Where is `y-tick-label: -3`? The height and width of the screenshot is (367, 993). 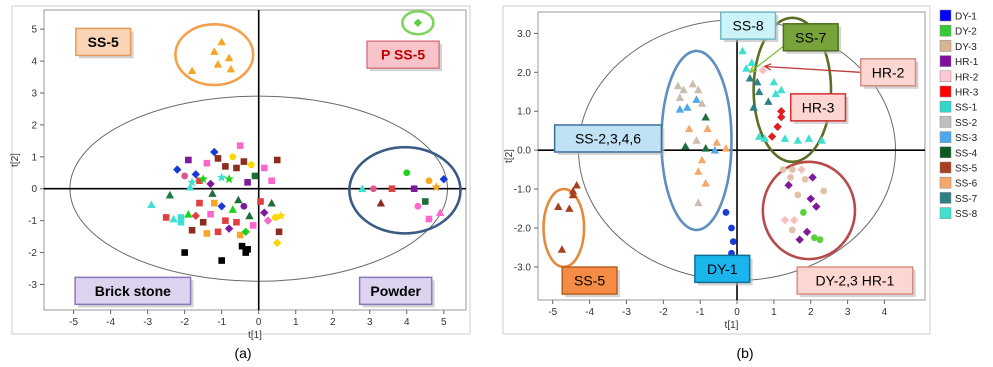 y-tick-label: -3 is located at coordinates (32, 285).